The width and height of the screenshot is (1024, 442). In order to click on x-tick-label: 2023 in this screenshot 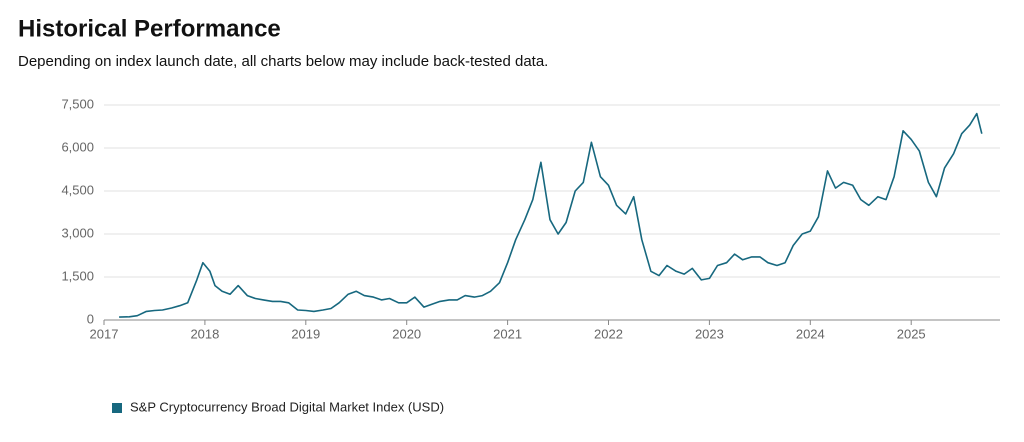, I will do `click(709, 333)`.